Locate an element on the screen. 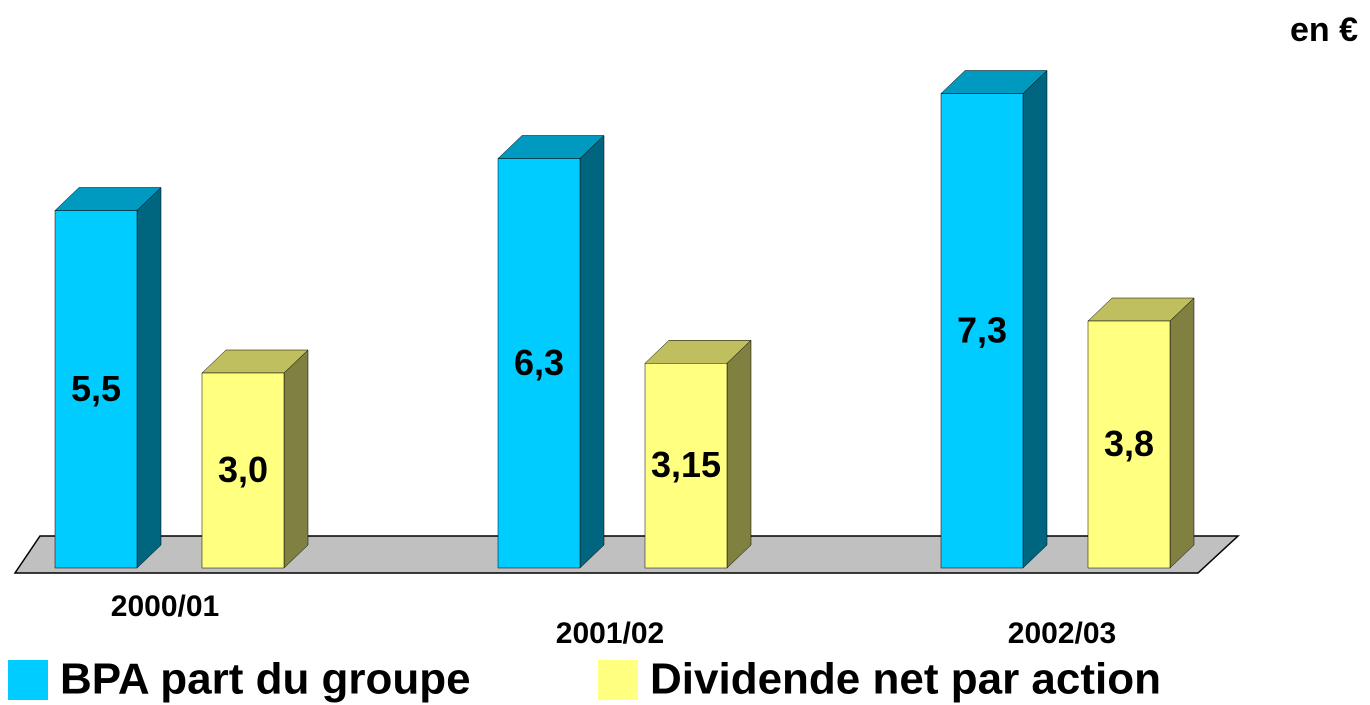  data-label: 7,3 is located at coordinates (982, 329).